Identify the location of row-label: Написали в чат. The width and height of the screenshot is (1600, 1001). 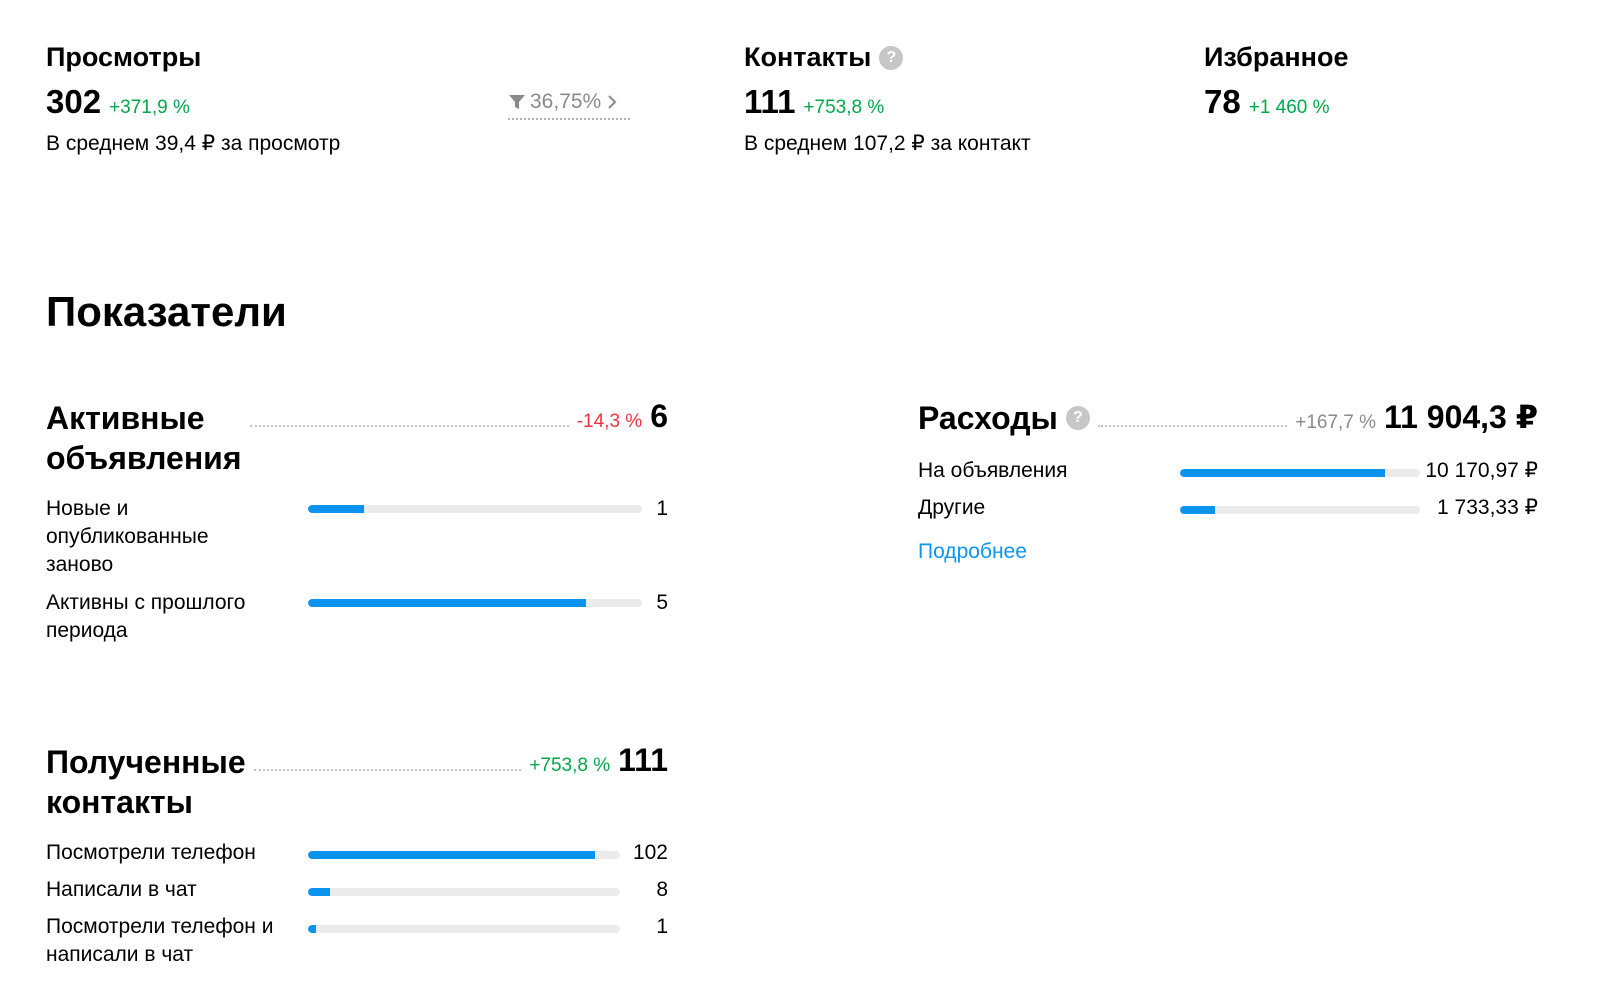
(121, 889).